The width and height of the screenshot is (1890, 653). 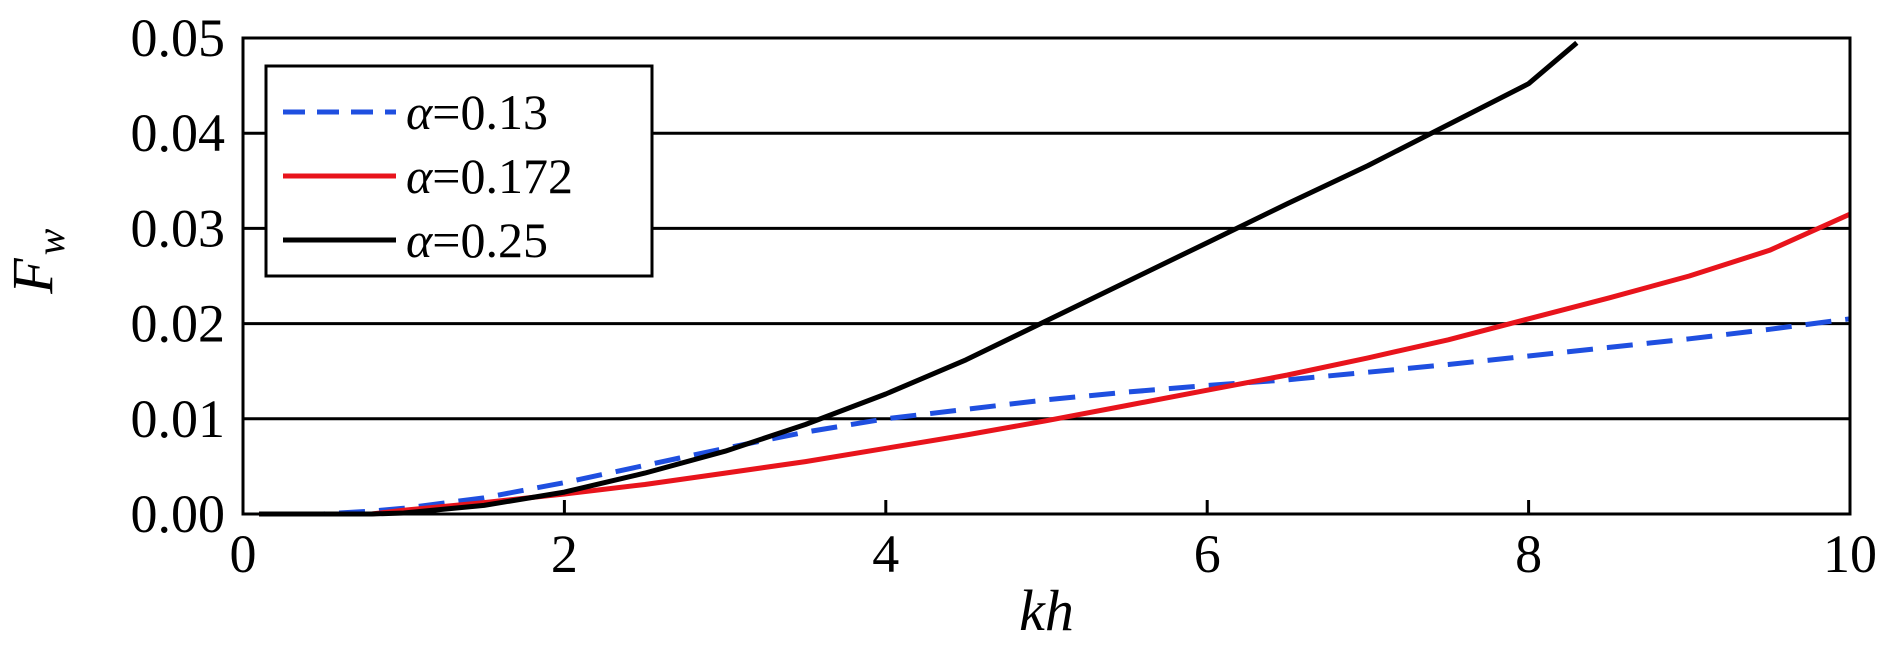 I want to click on y-tick-label: 0.04, so click(x=178, y=133).